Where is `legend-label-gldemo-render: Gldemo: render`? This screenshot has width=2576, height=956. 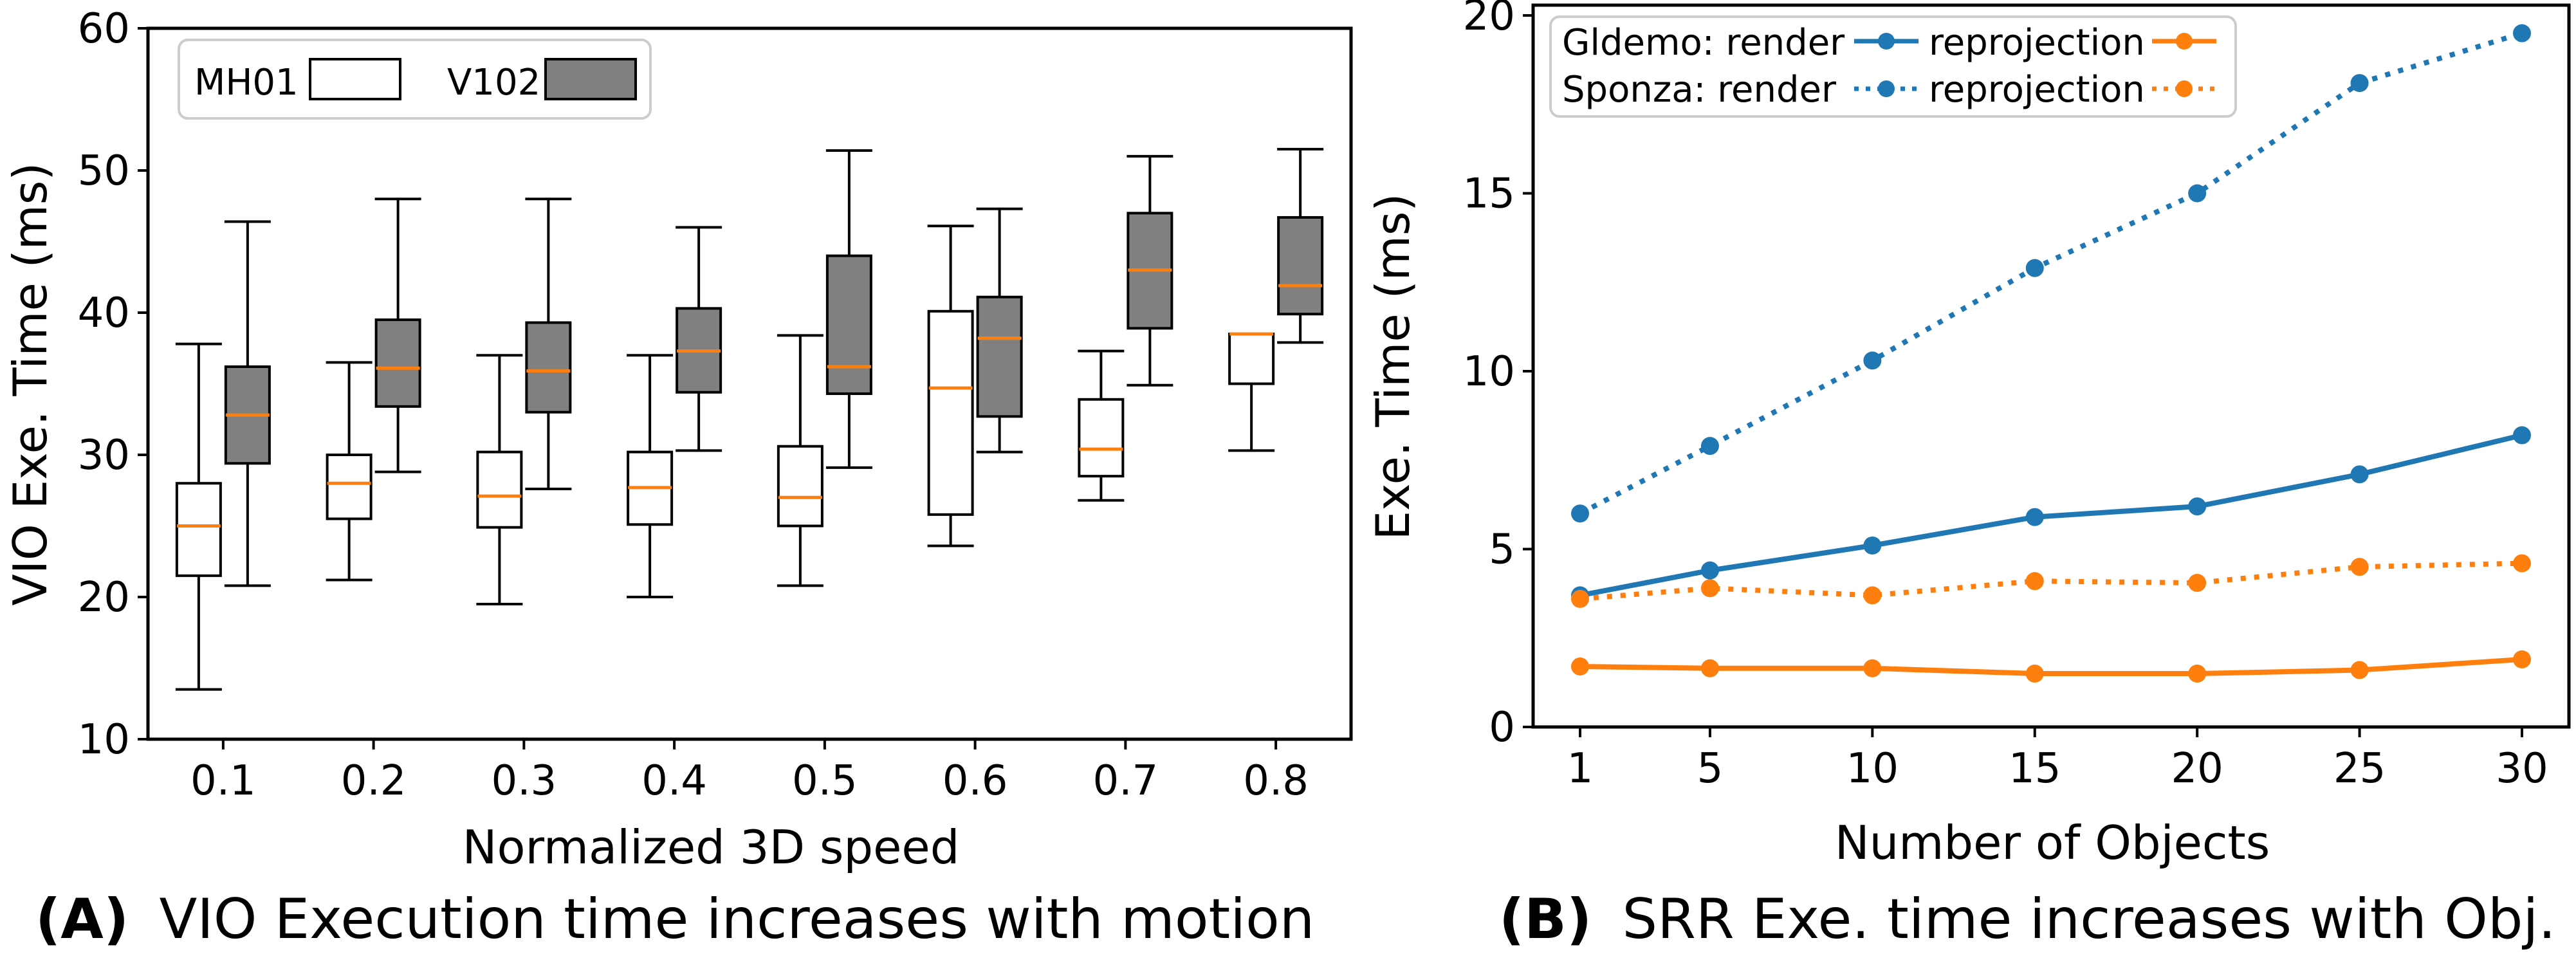 legend-label-gldemo-render: Gldemo: render is located at coordinates (1703, 43).